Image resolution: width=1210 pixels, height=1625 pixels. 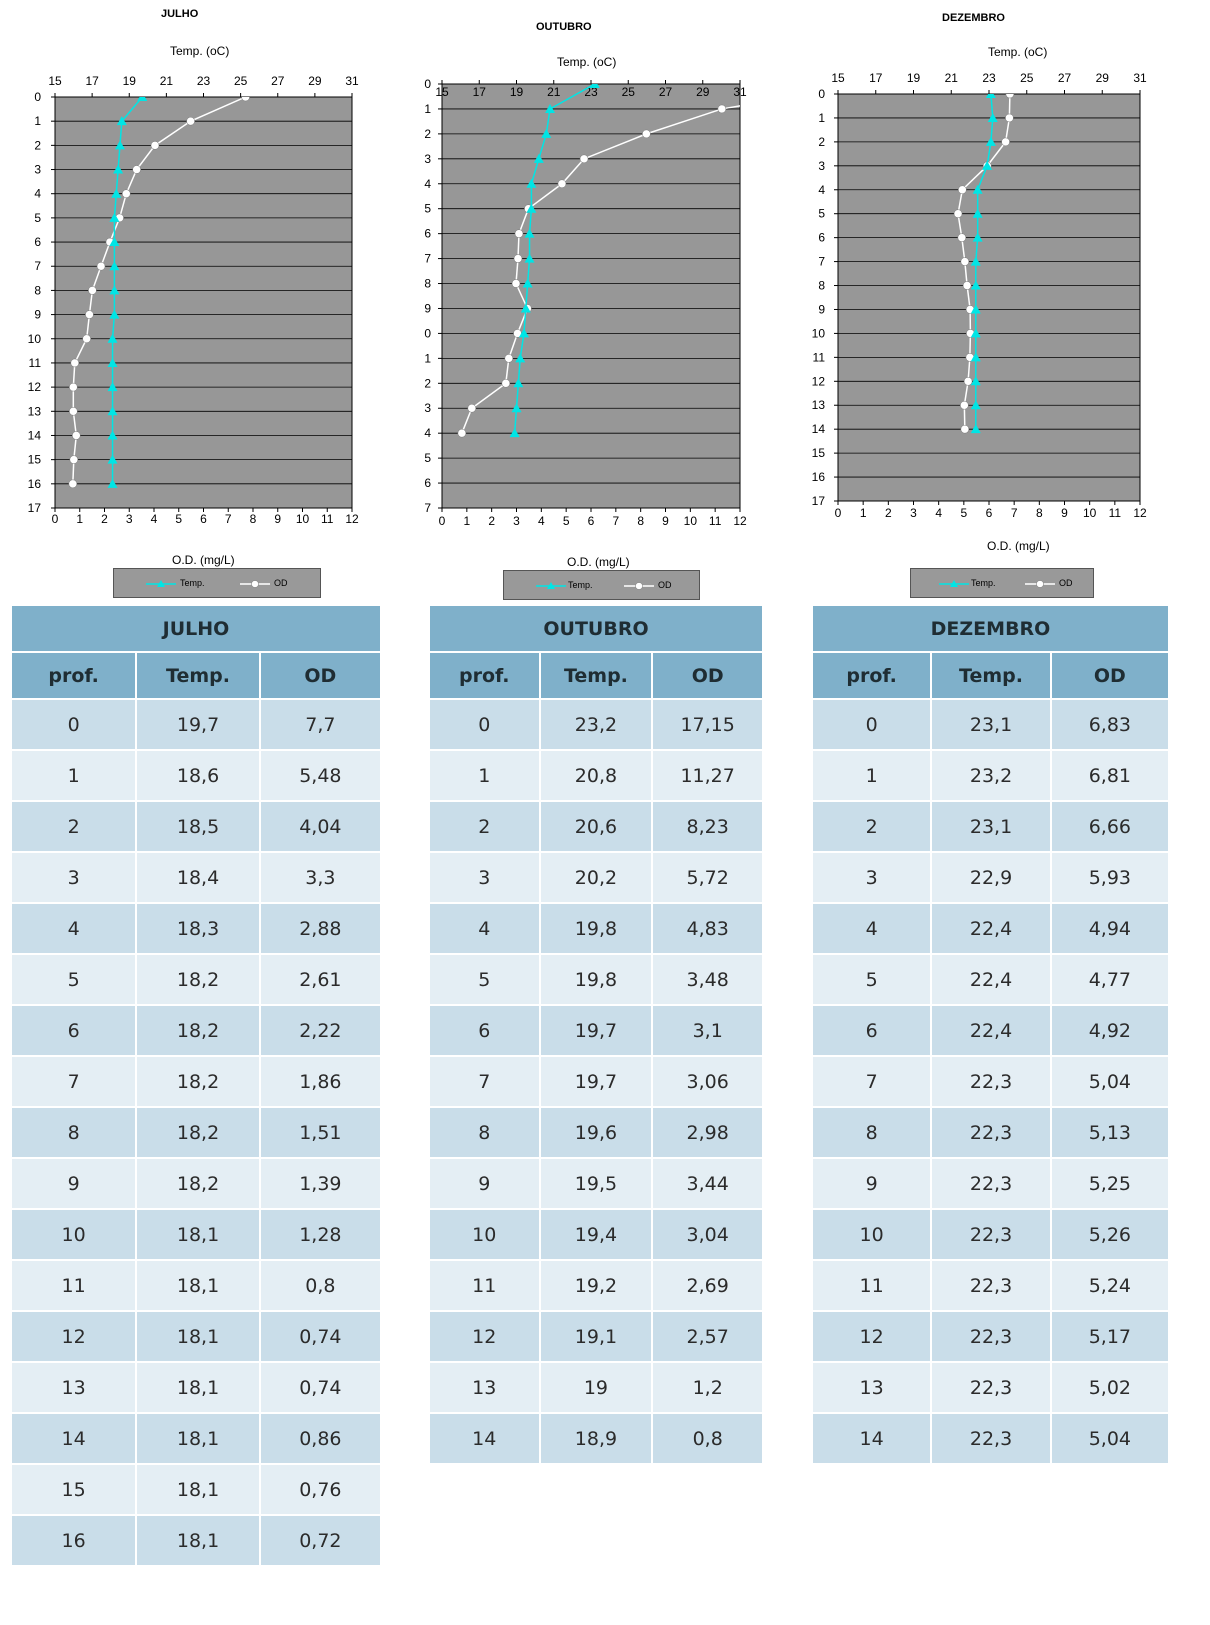 I want to click on table-row: 14 18,9 0,8, so click(x=596, y=1438).